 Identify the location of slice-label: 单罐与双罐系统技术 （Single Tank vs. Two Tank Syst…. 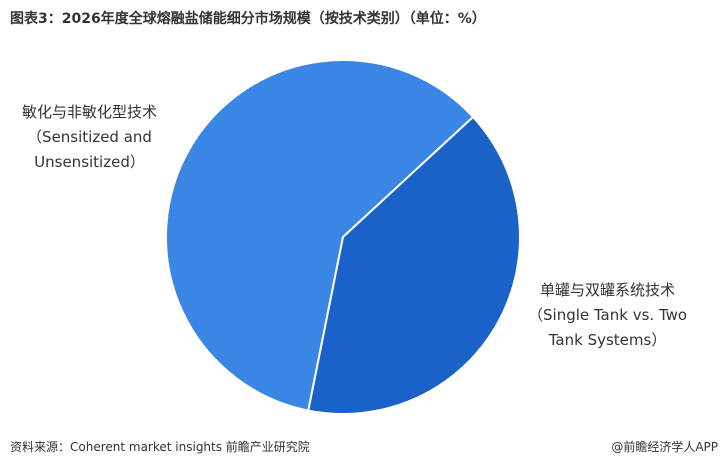
(608, 315).